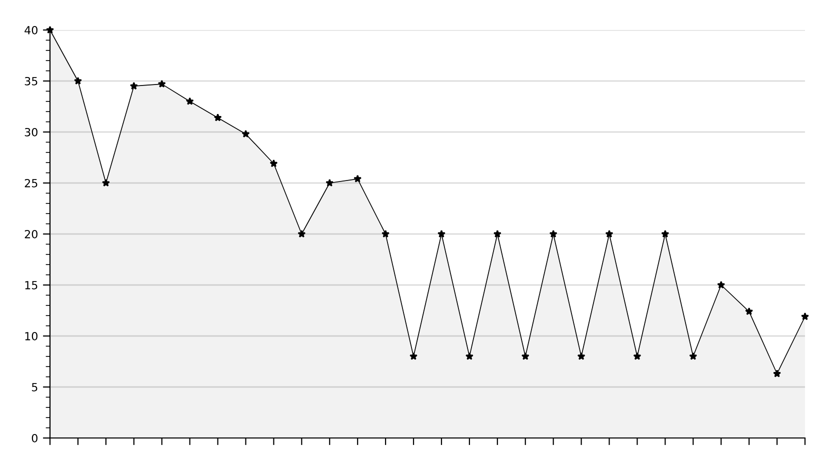  Describe the element at coordinates (31, 336) in the screenshot. I see `y-tick-label: 10` at that location.